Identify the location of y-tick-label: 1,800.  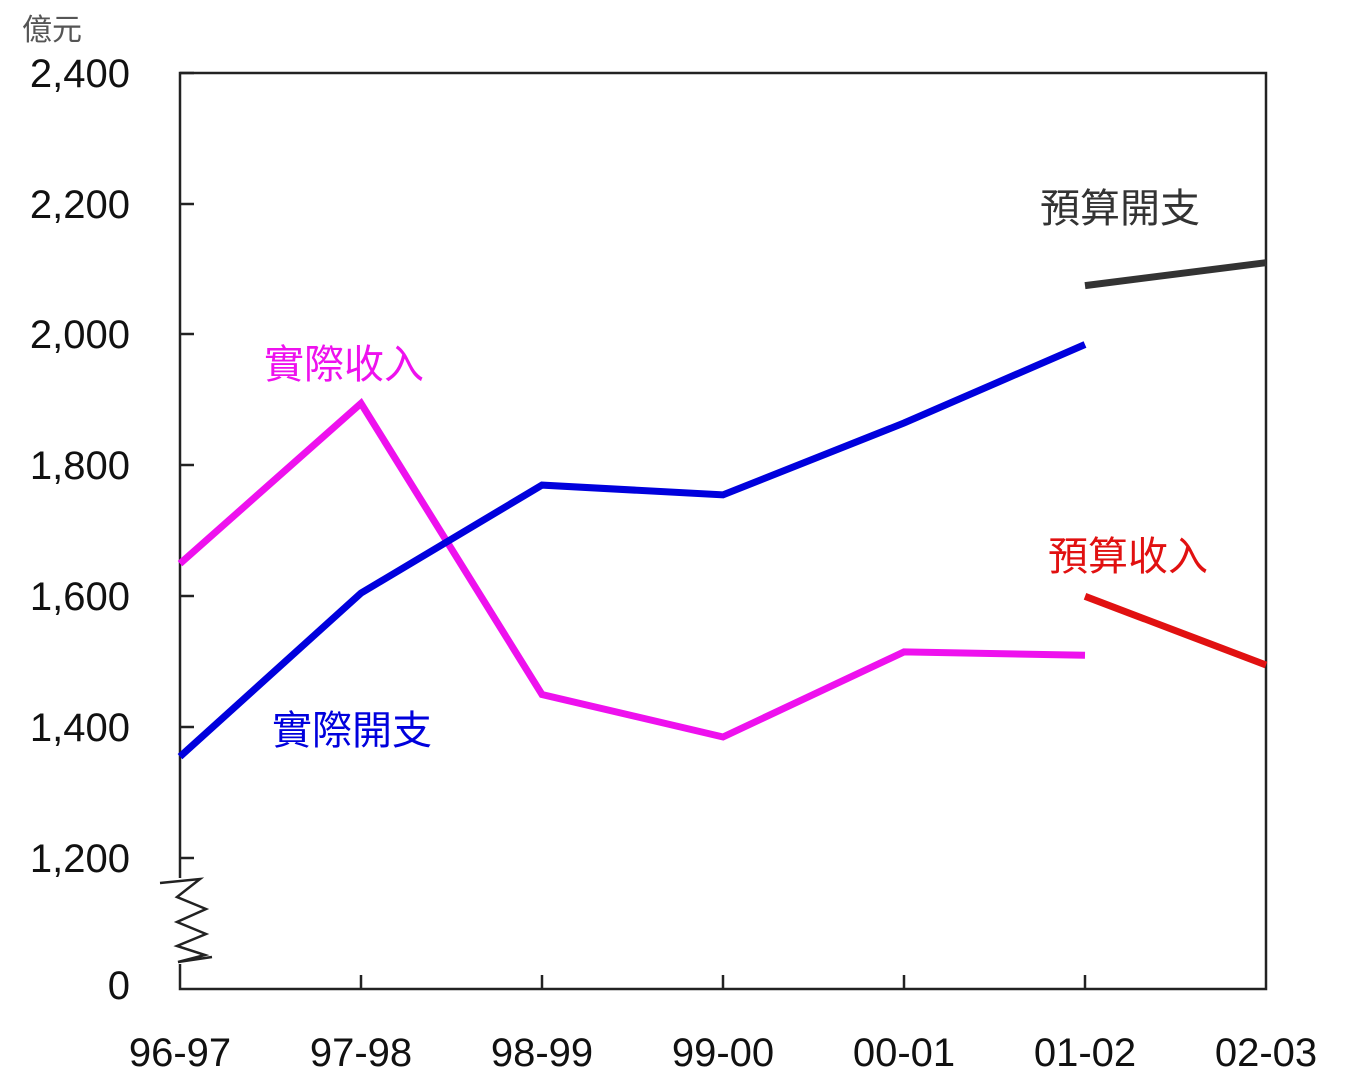
(80, 466).